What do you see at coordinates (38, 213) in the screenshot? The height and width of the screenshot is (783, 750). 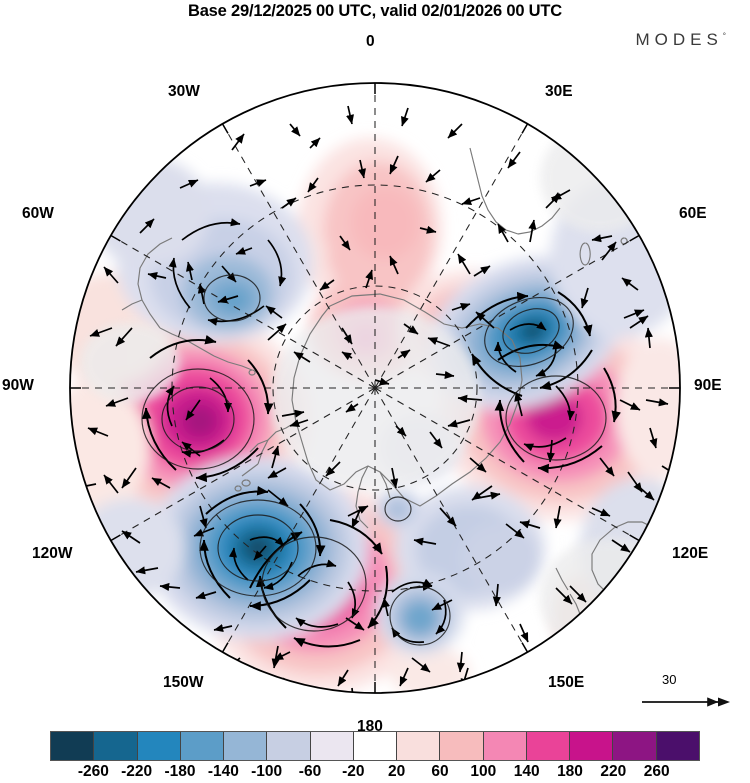 I see `meridian-label-60W: 60W` at bounding box center [38, 213].